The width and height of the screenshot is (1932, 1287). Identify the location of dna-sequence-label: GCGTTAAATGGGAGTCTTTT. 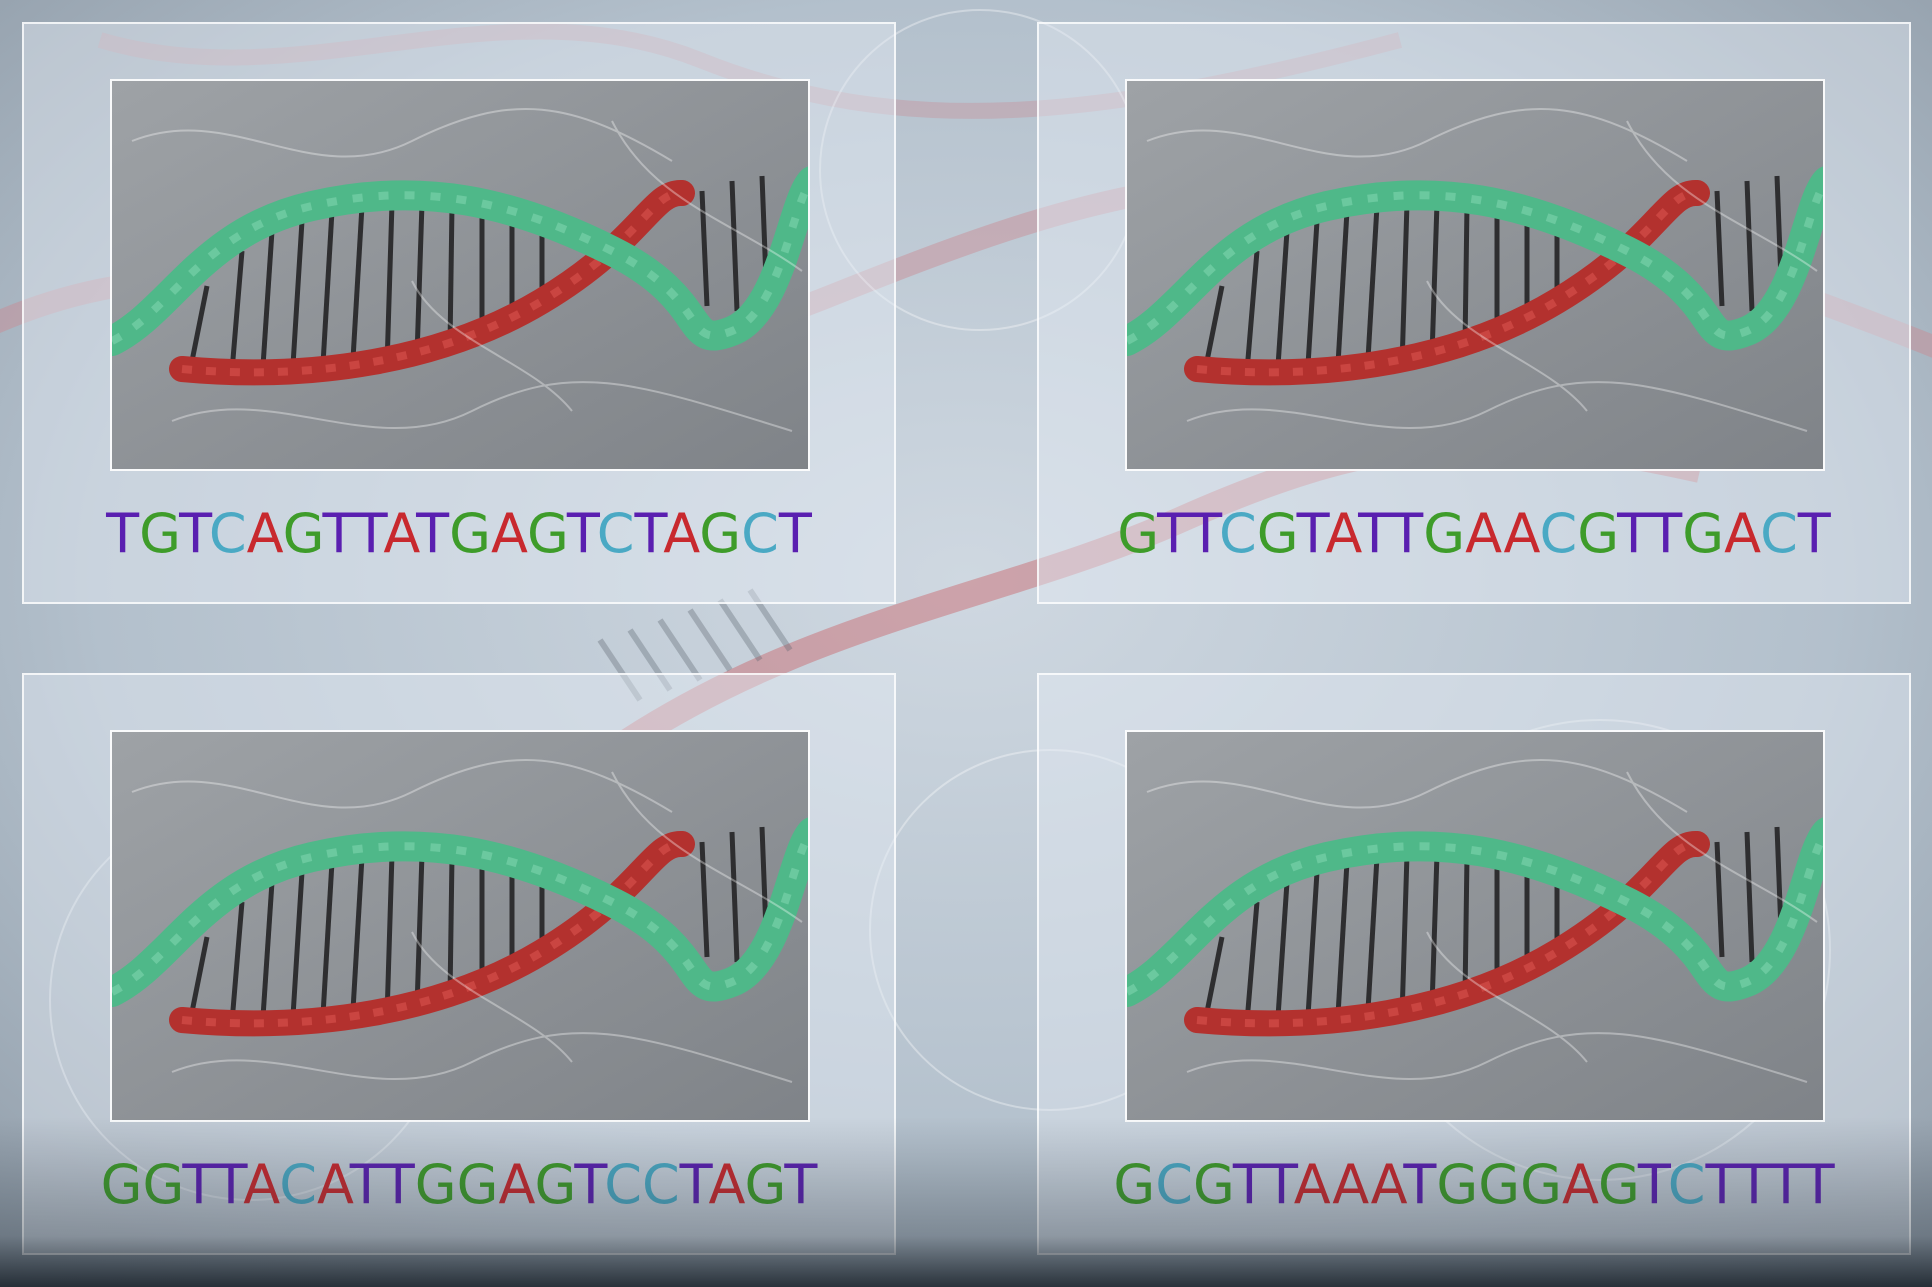
(1474, 1184).